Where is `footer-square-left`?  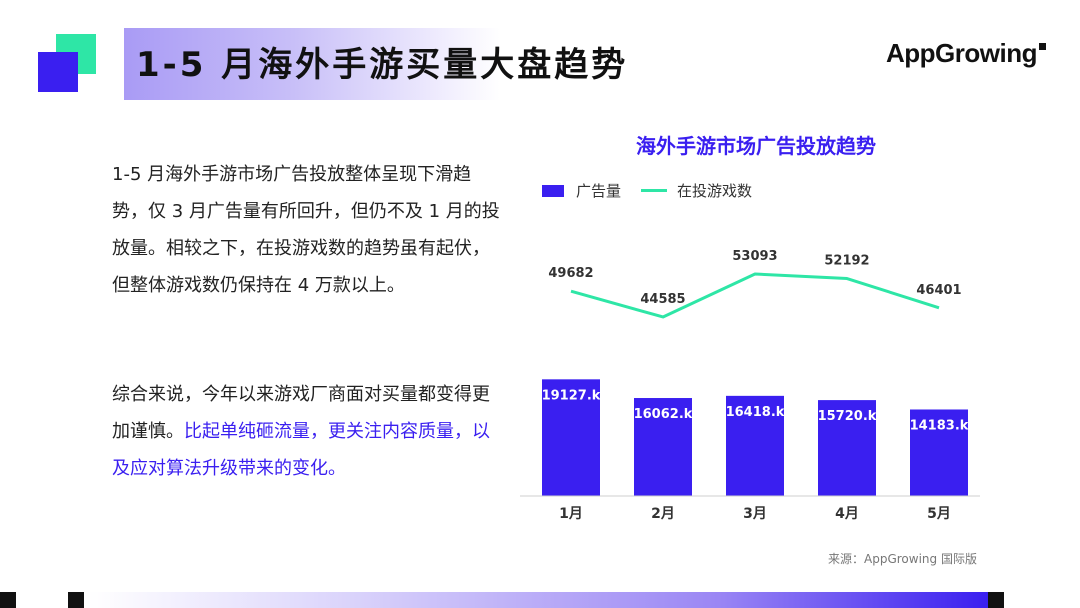
footer-square-left is located at coordinates (8, 600).